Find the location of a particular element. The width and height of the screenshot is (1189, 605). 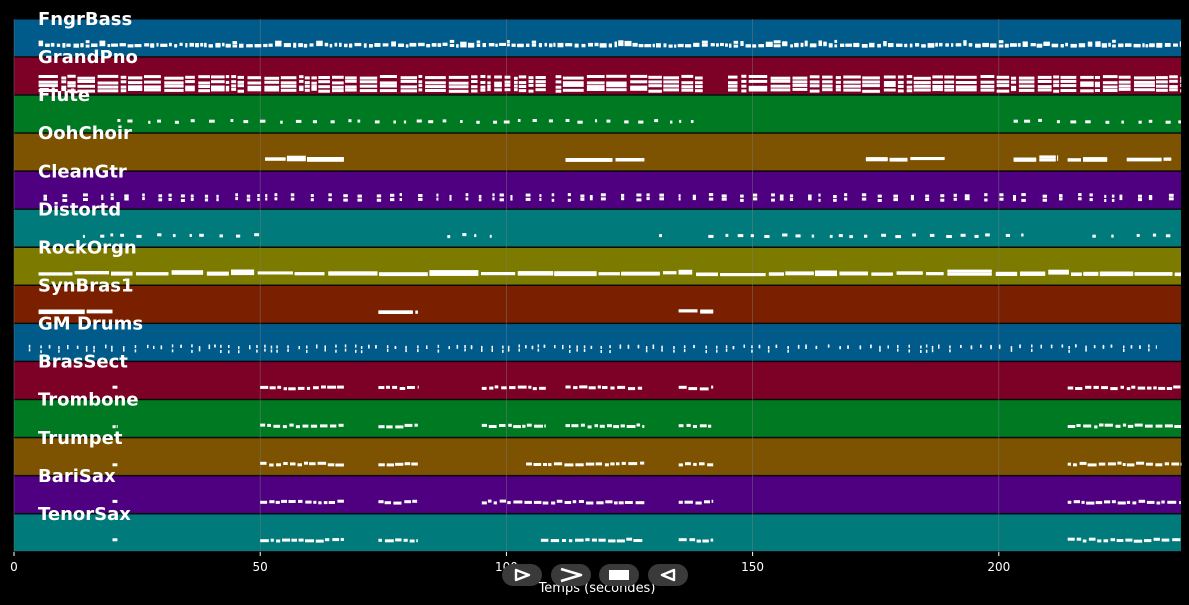

fast-forward-button is located at coordinates (571, 575).